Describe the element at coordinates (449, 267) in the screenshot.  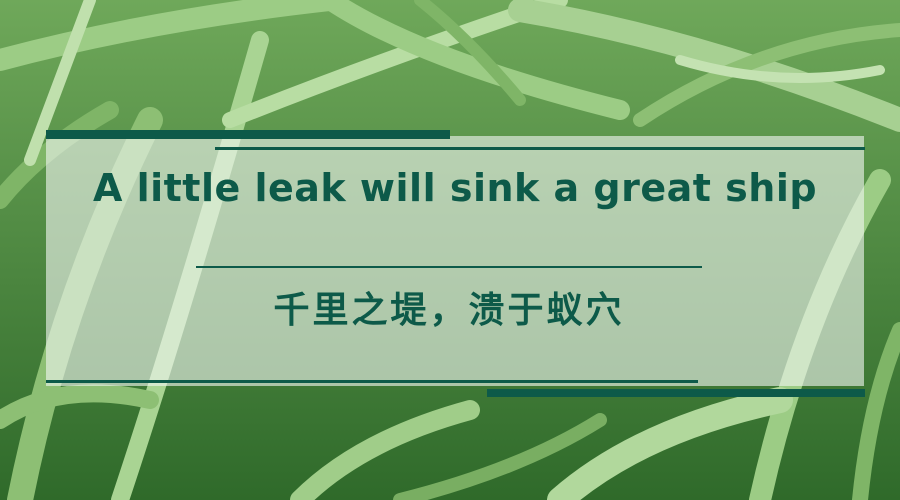
I see `decorative-line-middle` at that location.